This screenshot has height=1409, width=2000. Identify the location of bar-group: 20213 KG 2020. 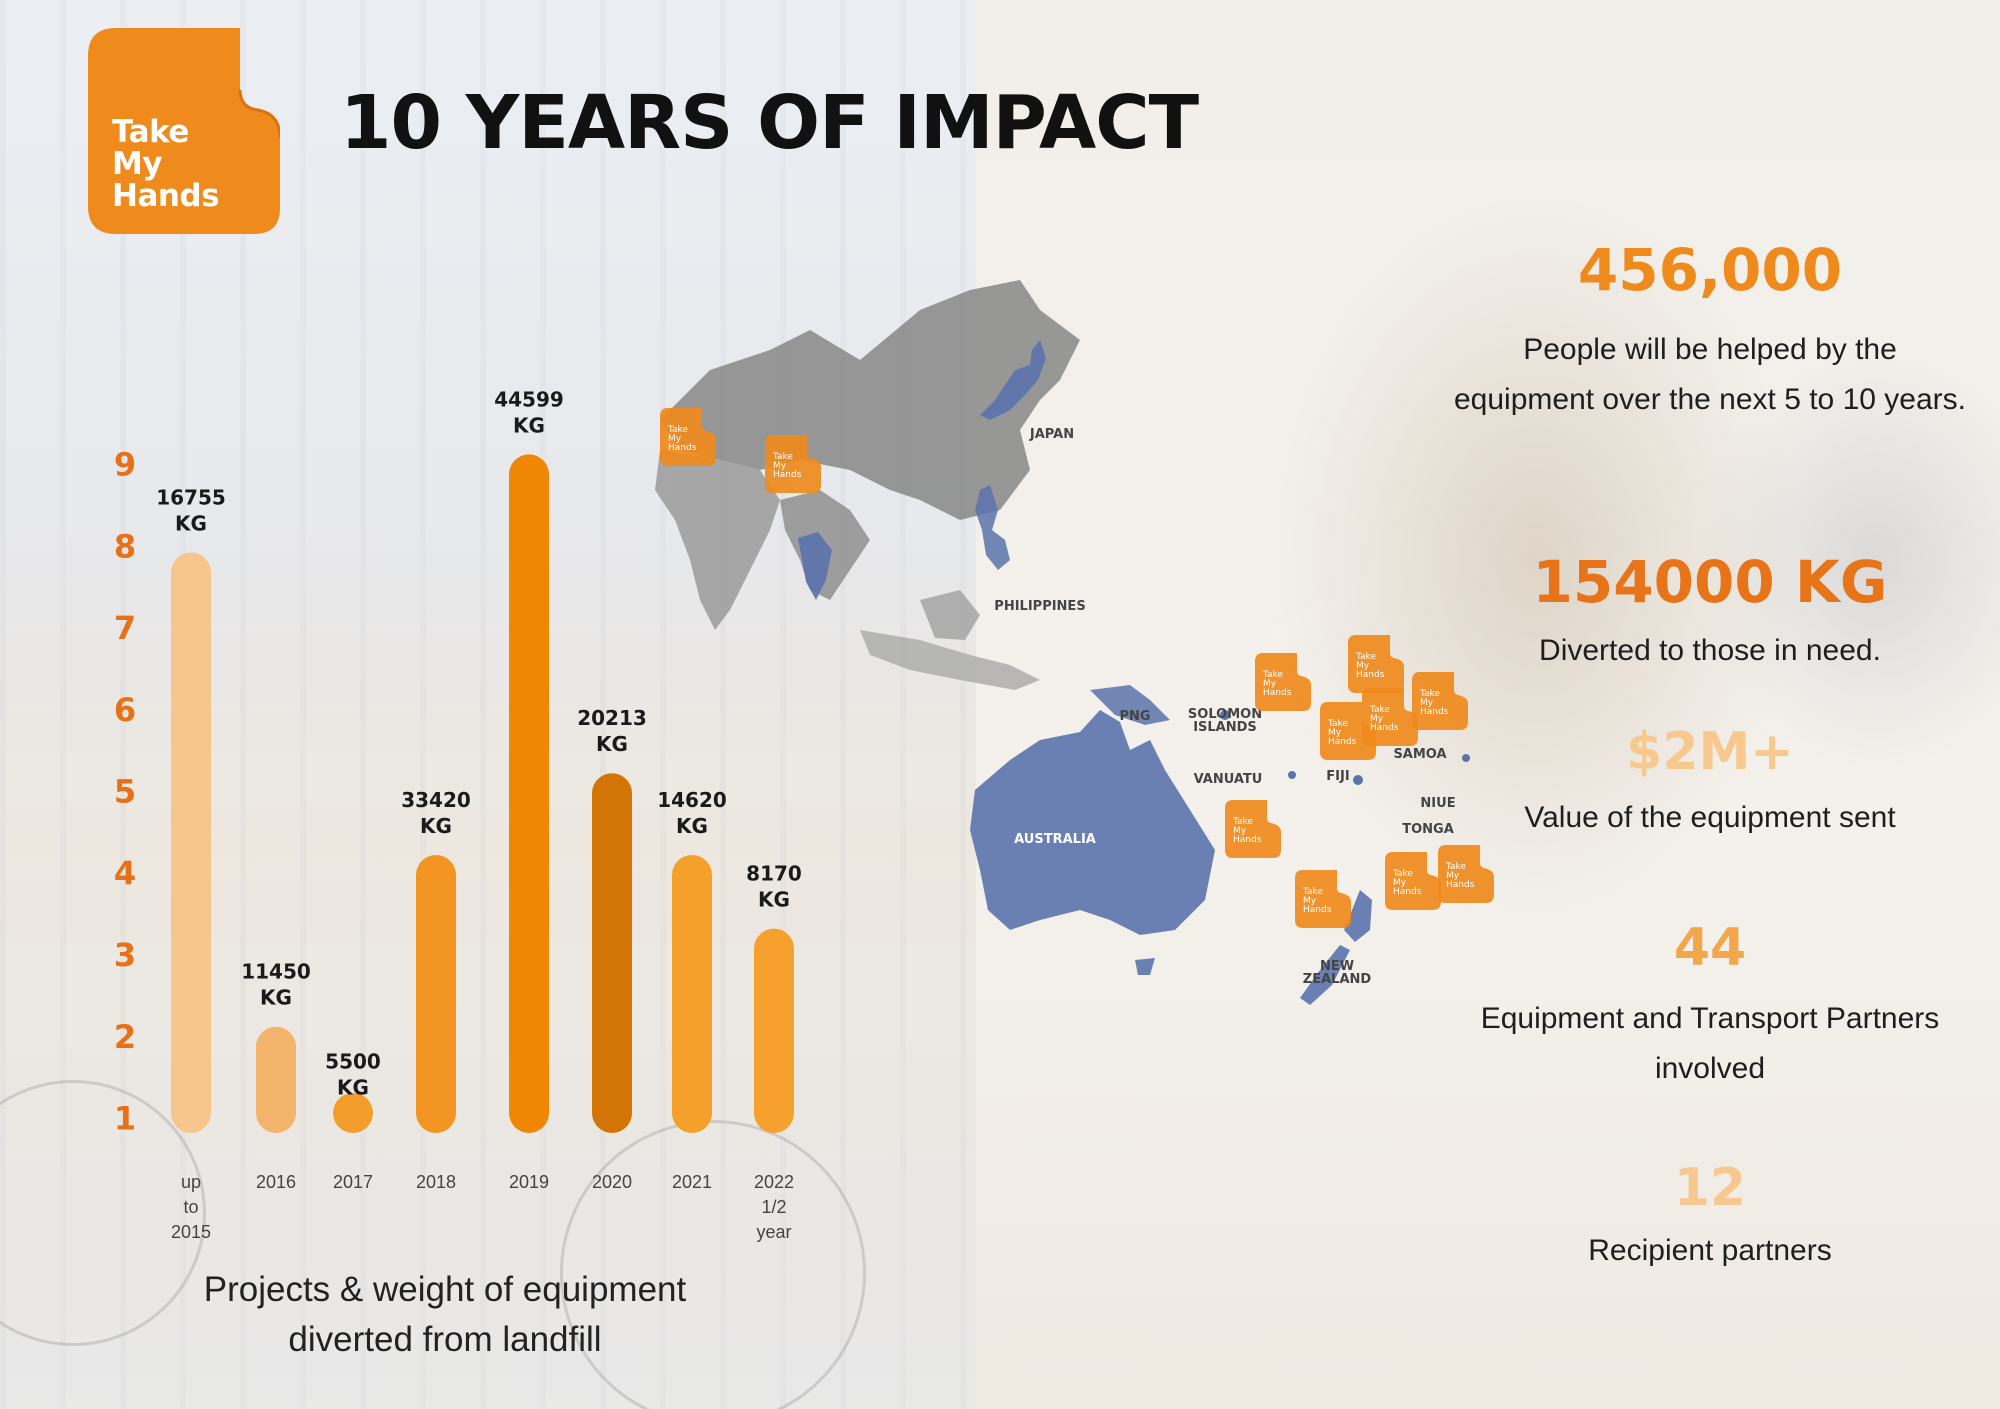
(612, 949).